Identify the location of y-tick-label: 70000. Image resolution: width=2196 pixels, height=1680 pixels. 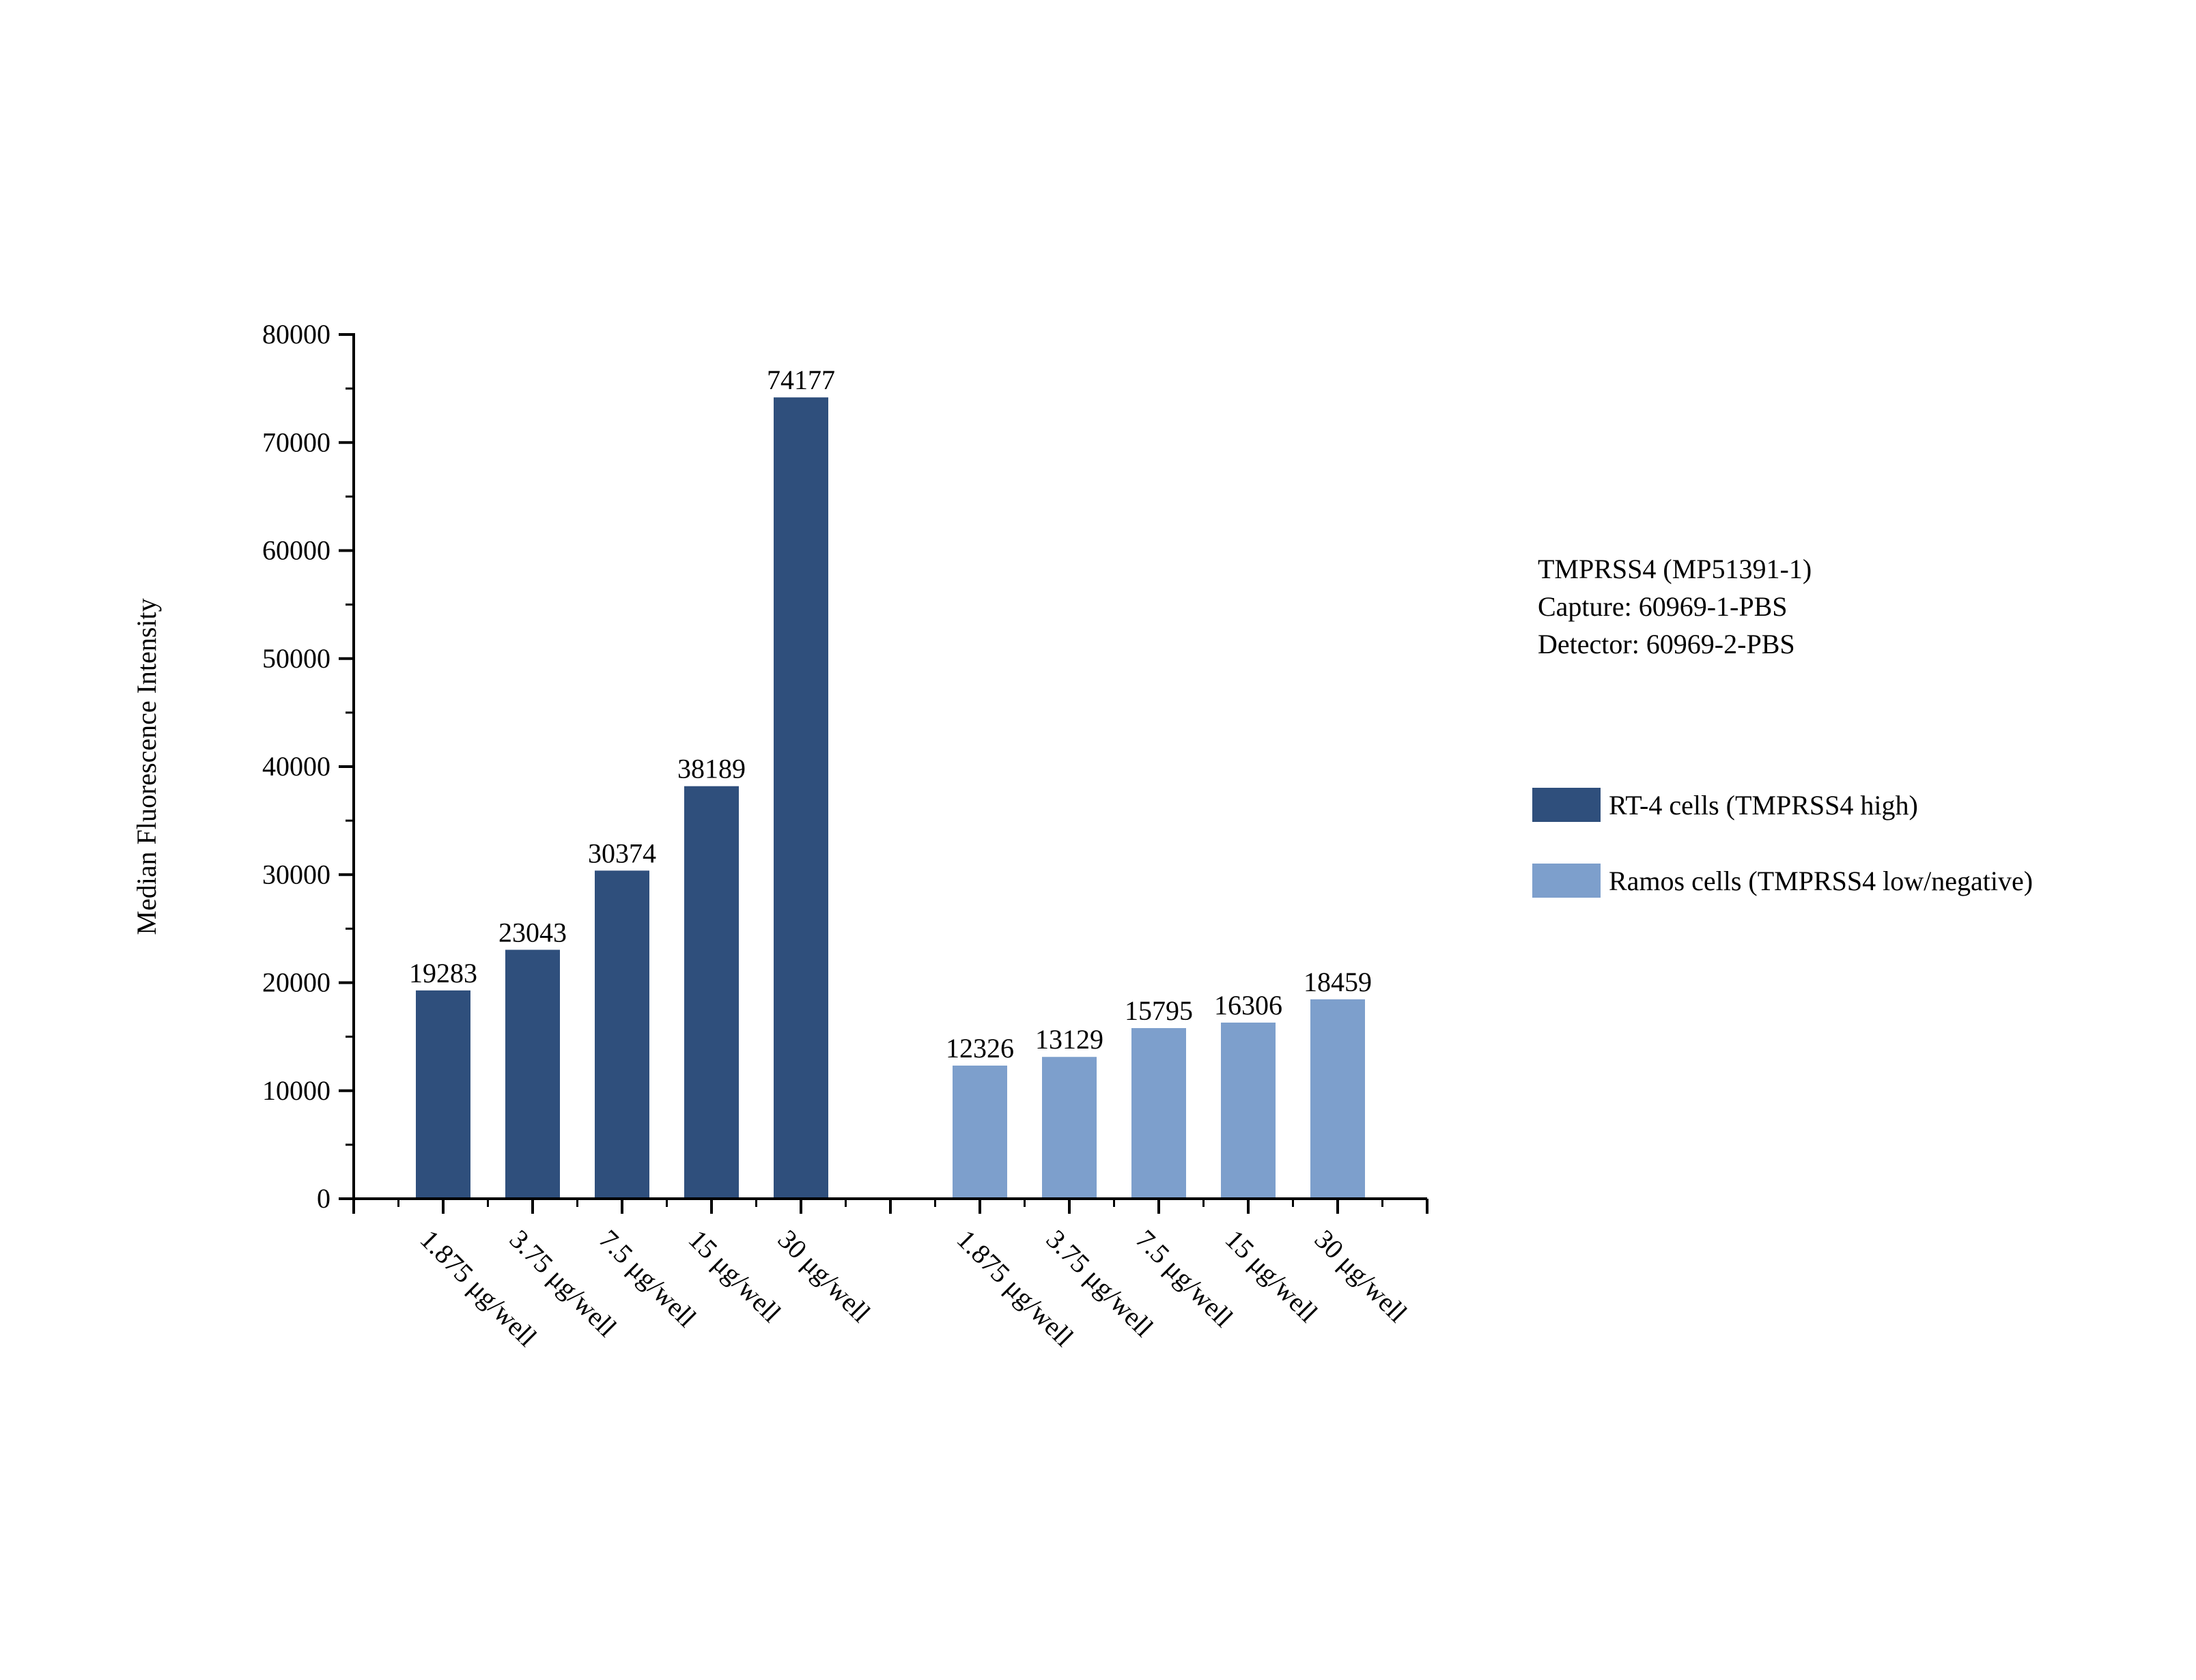
(296, 442).